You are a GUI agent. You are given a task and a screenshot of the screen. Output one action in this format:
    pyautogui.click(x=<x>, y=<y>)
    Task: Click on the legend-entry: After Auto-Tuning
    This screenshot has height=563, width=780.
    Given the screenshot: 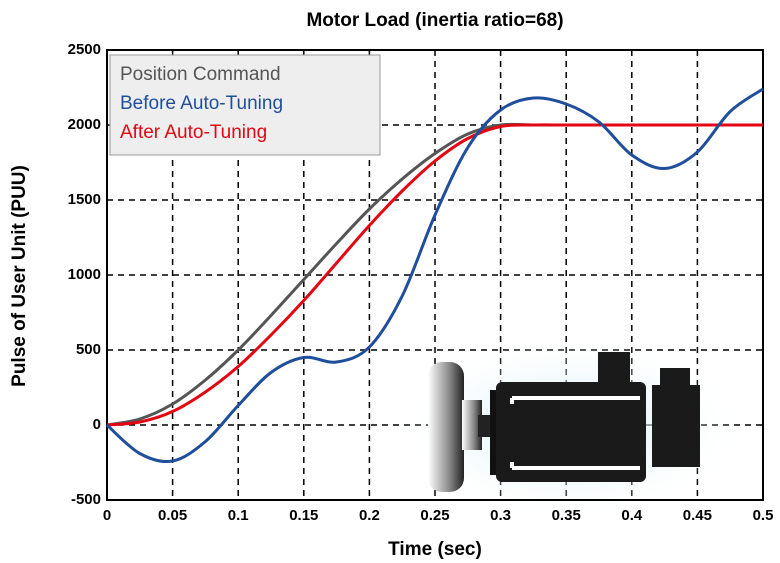 What is the action you would take?
    pyautogui.click(x=193, y=132)
    